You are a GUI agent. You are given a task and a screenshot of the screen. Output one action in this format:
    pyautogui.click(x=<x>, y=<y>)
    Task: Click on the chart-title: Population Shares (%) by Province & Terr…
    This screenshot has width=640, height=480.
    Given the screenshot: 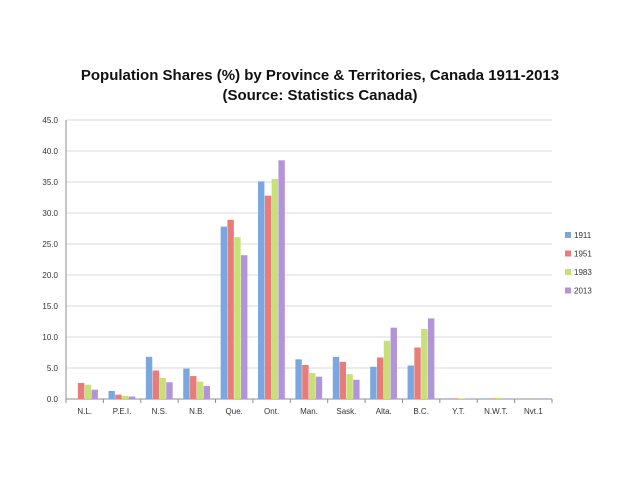 What is the action you would take?
    pyautogui.click(x=320, y=86)
    